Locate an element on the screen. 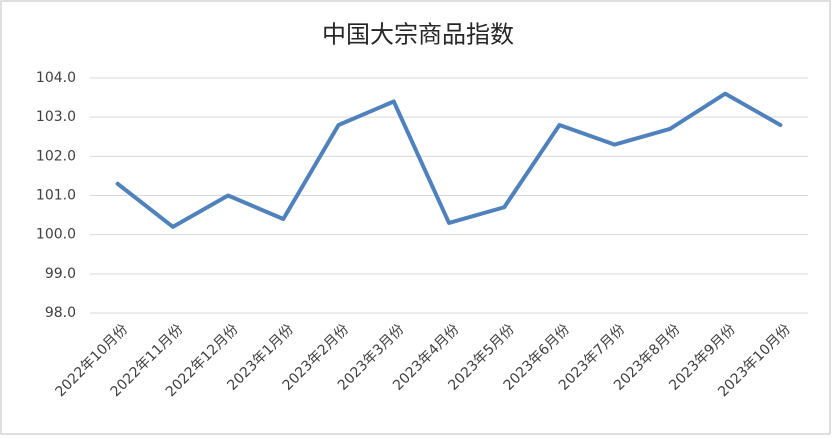 This screenshot has height=438, width=837. y-tick-label: 101.0 is located at coordinates (56, 196).